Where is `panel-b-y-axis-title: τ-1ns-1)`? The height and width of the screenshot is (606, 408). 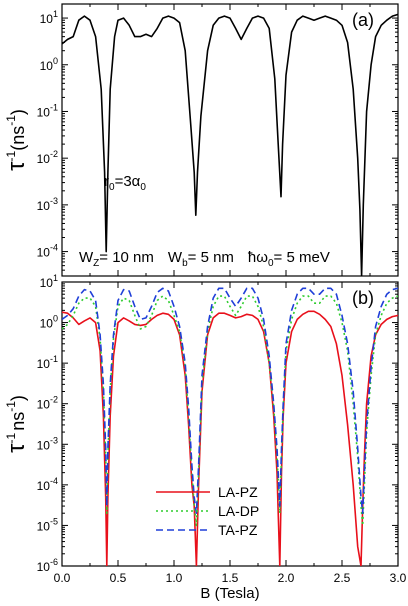
panel-b-y-axis-title: τ-1ns-1) is located at coordinates (16, 424).